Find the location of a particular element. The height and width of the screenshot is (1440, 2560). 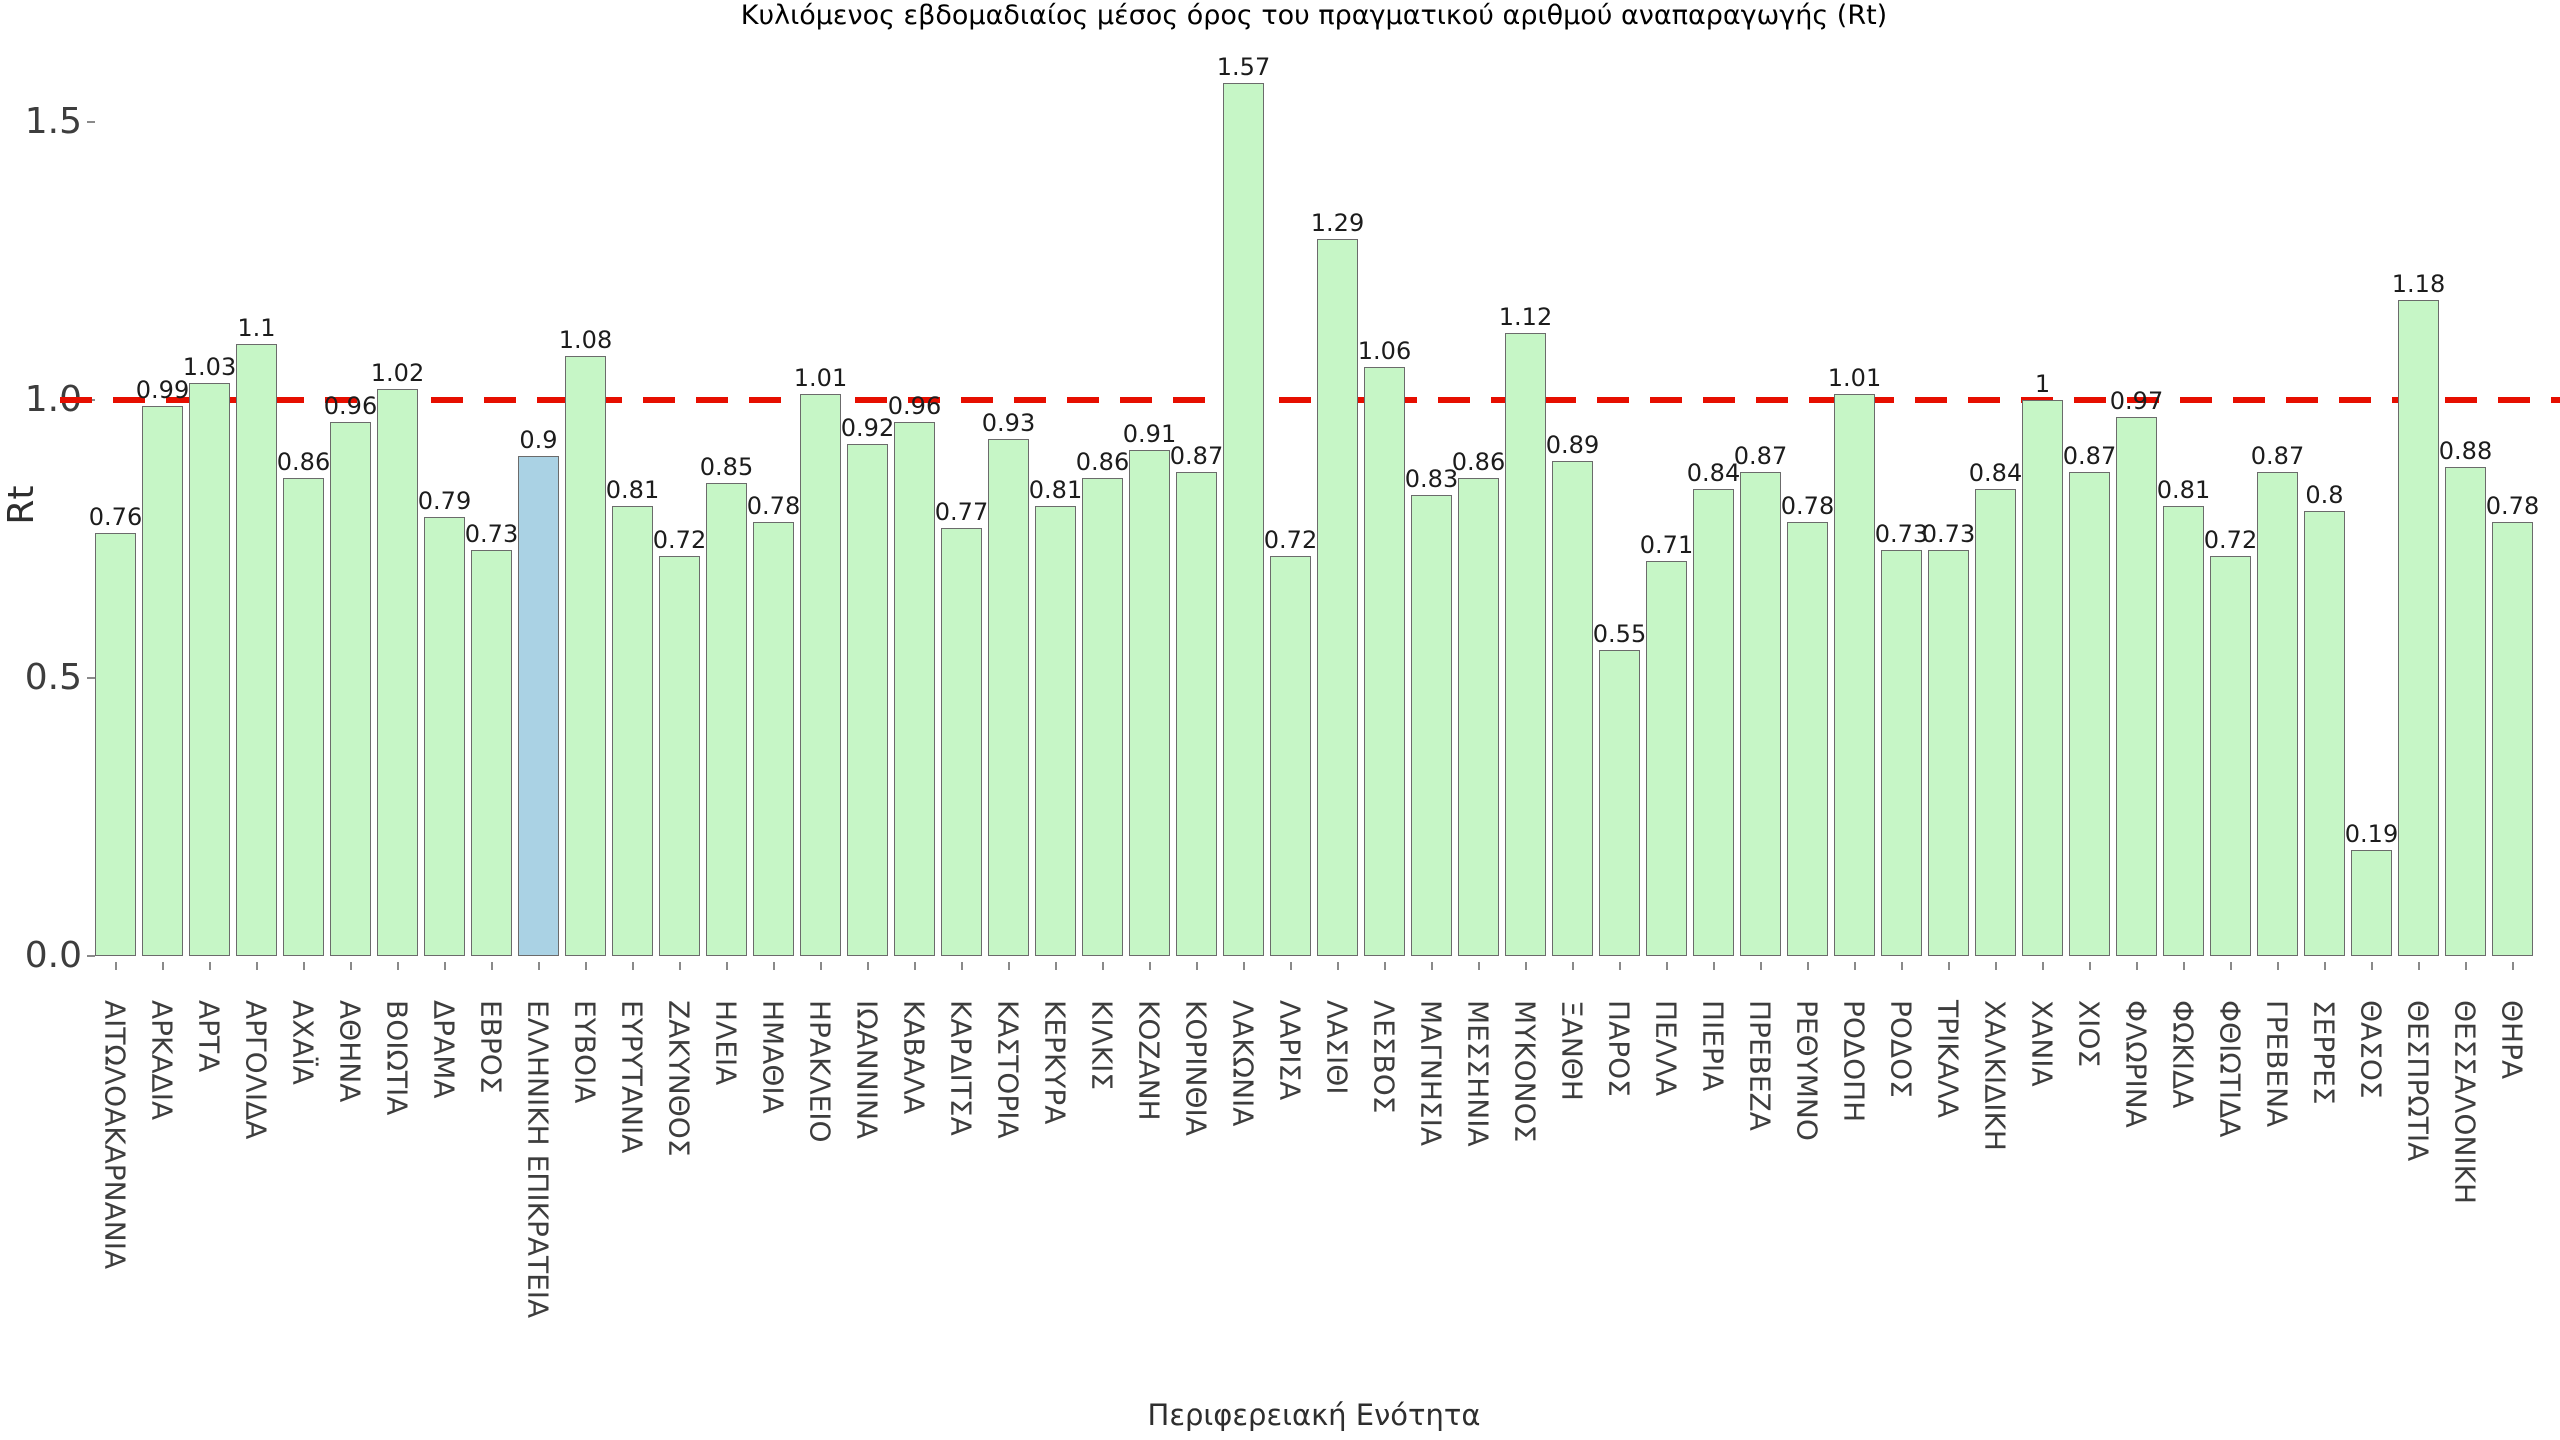

x-tick-label: ΛΑΡΙΣΑ is located at coordinates (1290, 1050).